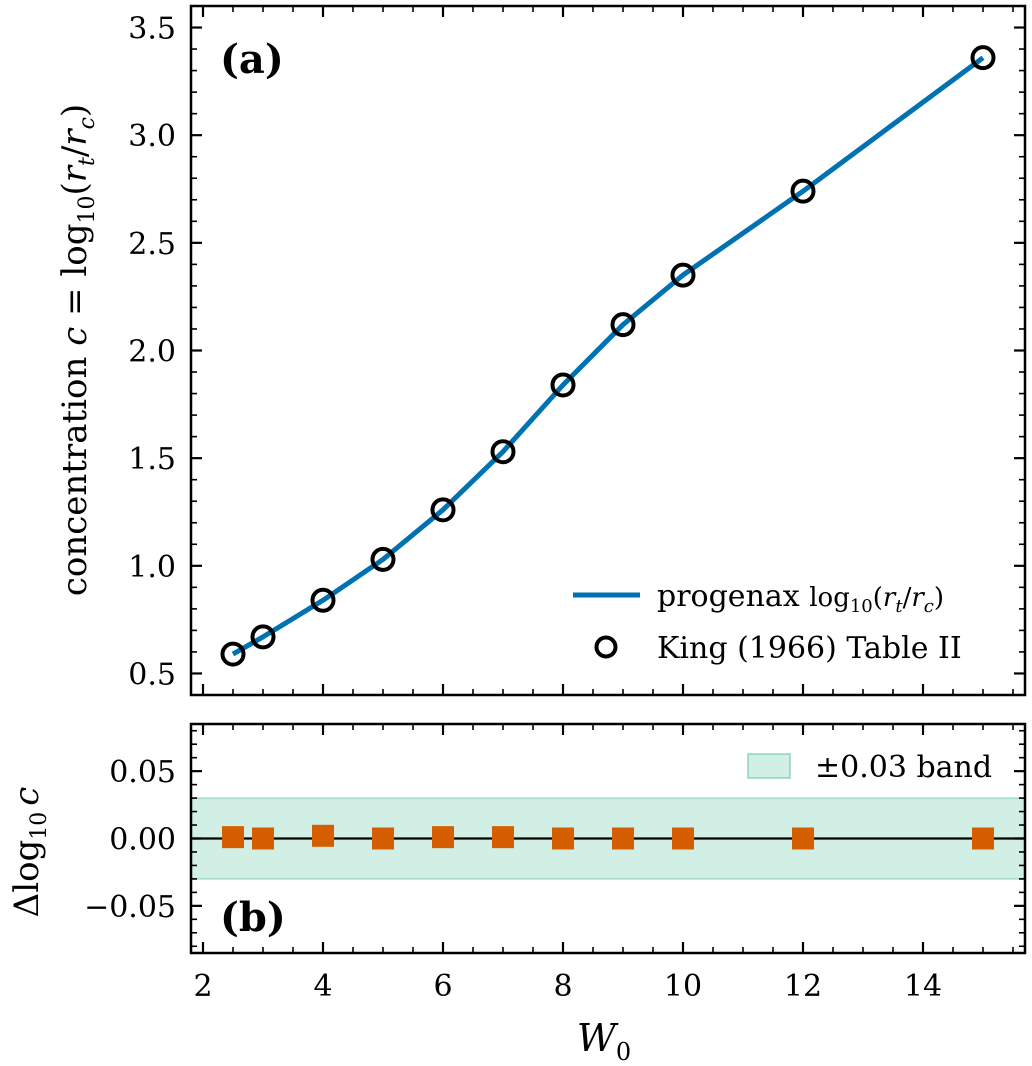  I want to click on x-tick-labels: 2 4 6 8 10 12 14, so click(567, 986).